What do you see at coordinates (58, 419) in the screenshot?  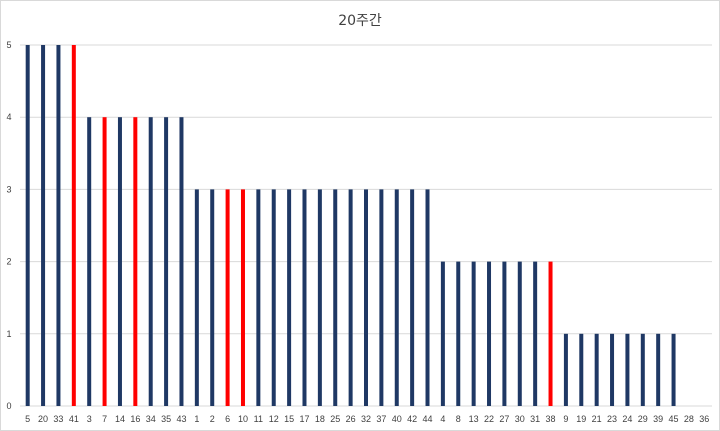 I see `x-tick-label: 33` at bounding box center [58, 419].